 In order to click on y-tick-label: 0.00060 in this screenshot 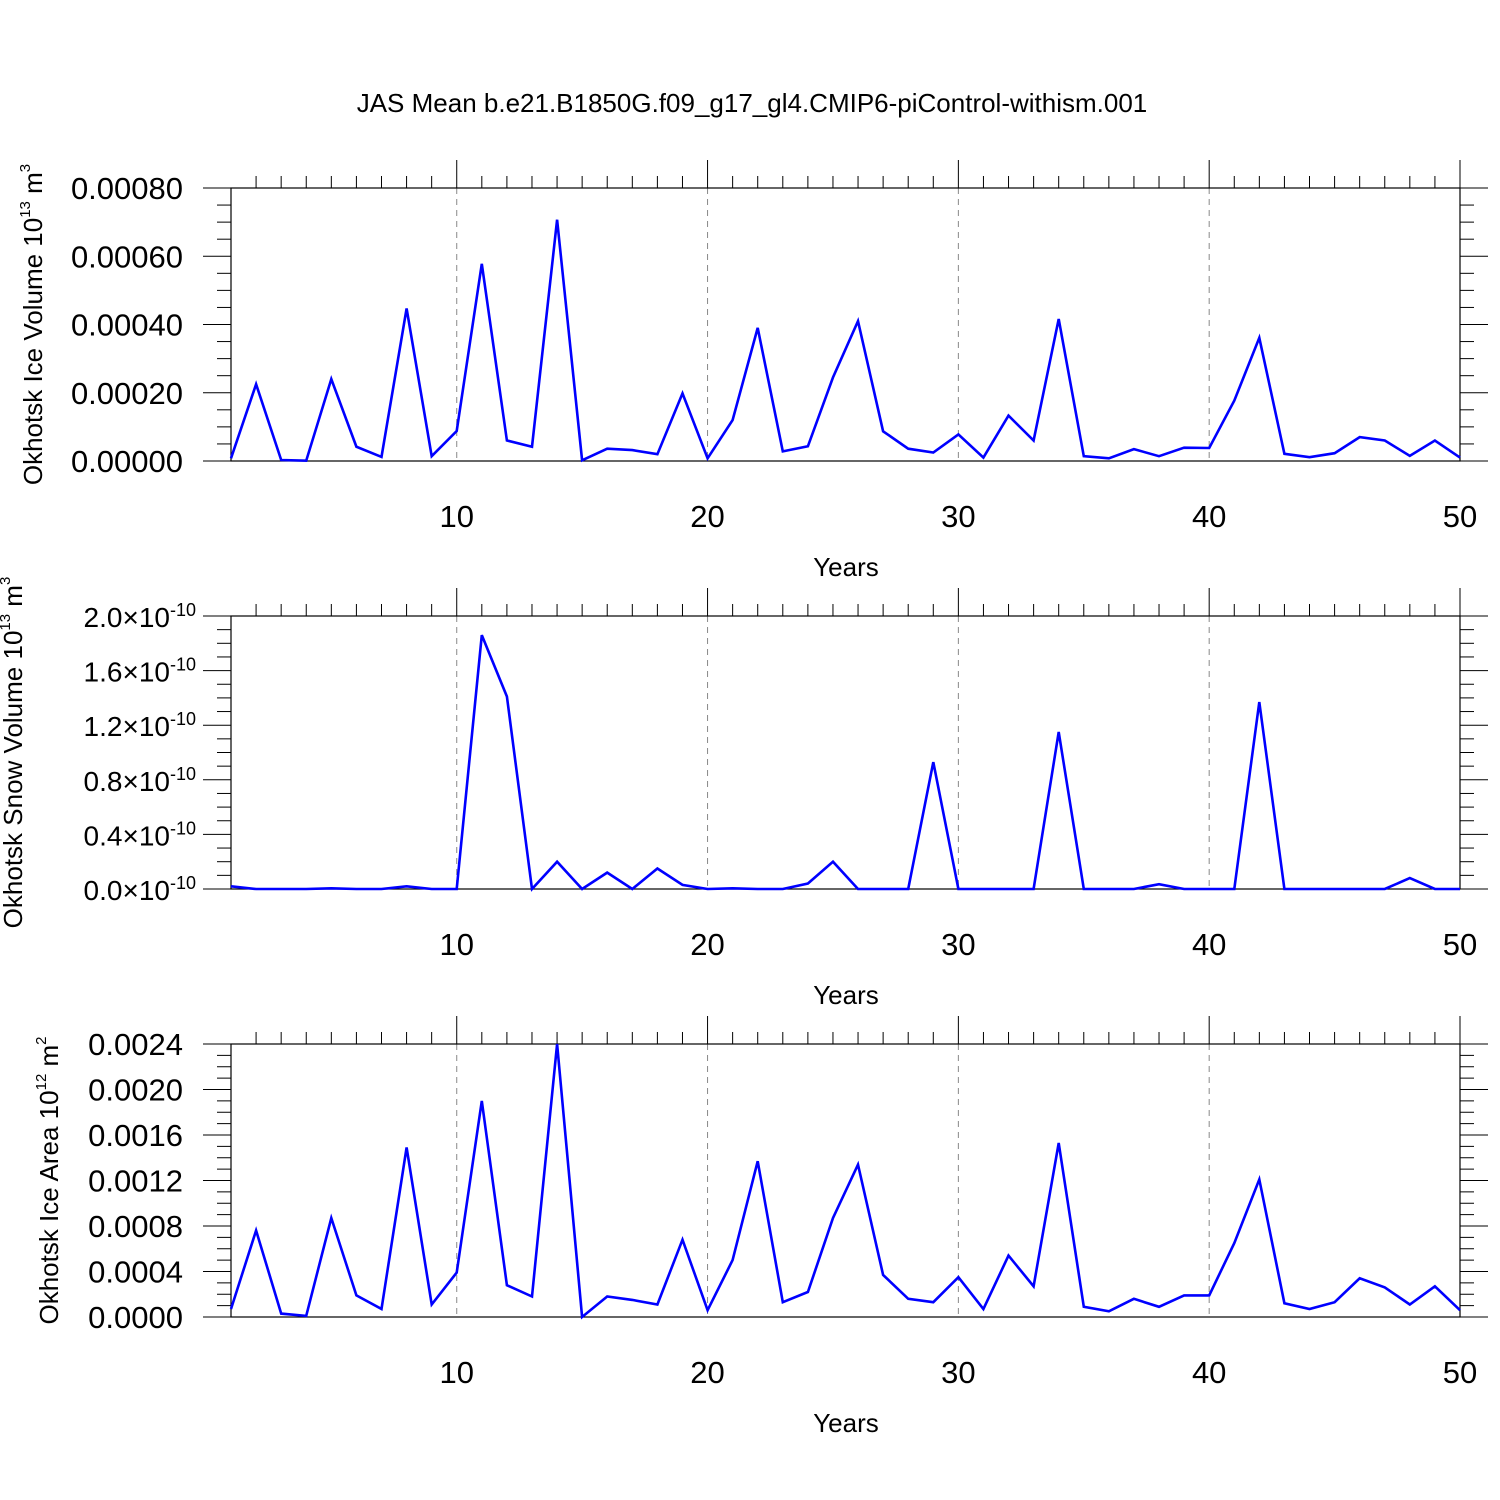, I will do `click(127, 256)`.